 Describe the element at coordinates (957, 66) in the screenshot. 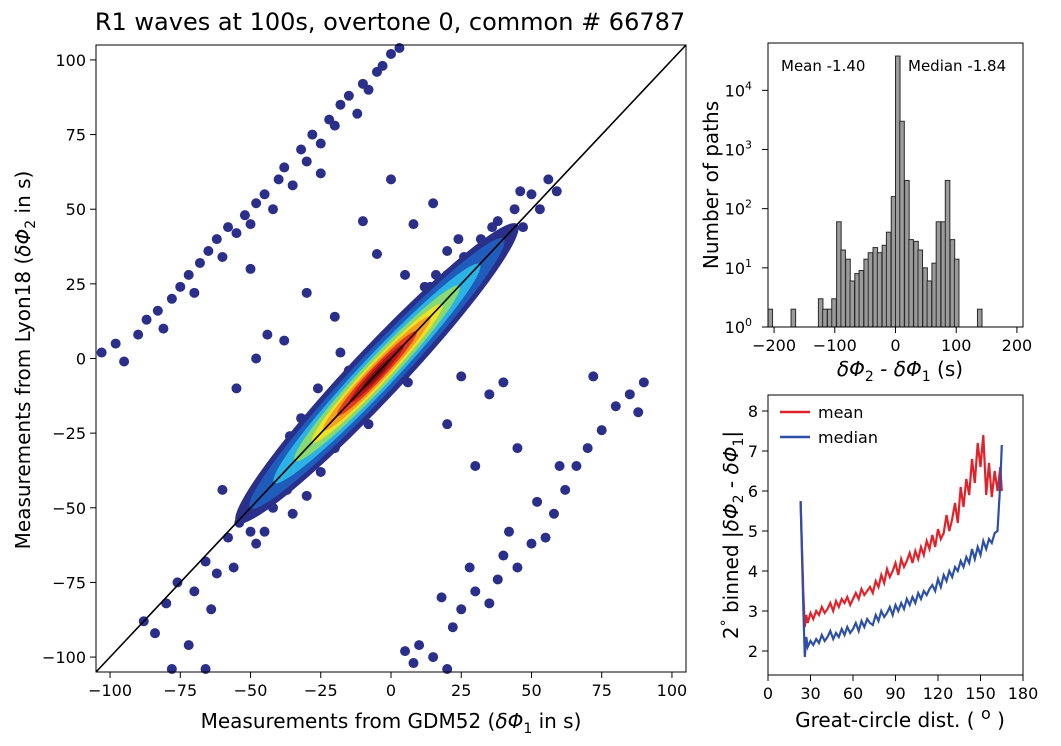

I see `histogram-median-annotation: Median -1.84` at that location.